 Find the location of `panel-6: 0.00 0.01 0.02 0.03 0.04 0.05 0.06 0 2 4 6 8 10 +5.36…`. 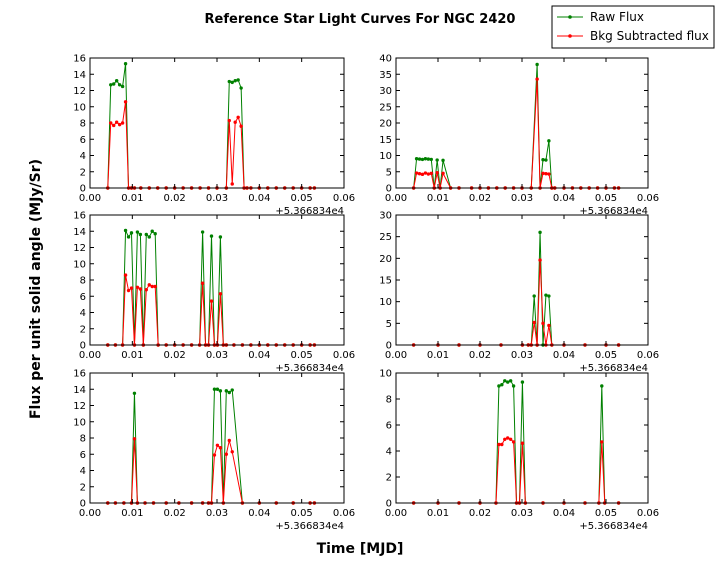

panel-6: 0.00 0.01 0.02 0.03 0.04 0.05 0.06 0 2 4 6 8 10 +5.36… is located at coordinates (519, 451).